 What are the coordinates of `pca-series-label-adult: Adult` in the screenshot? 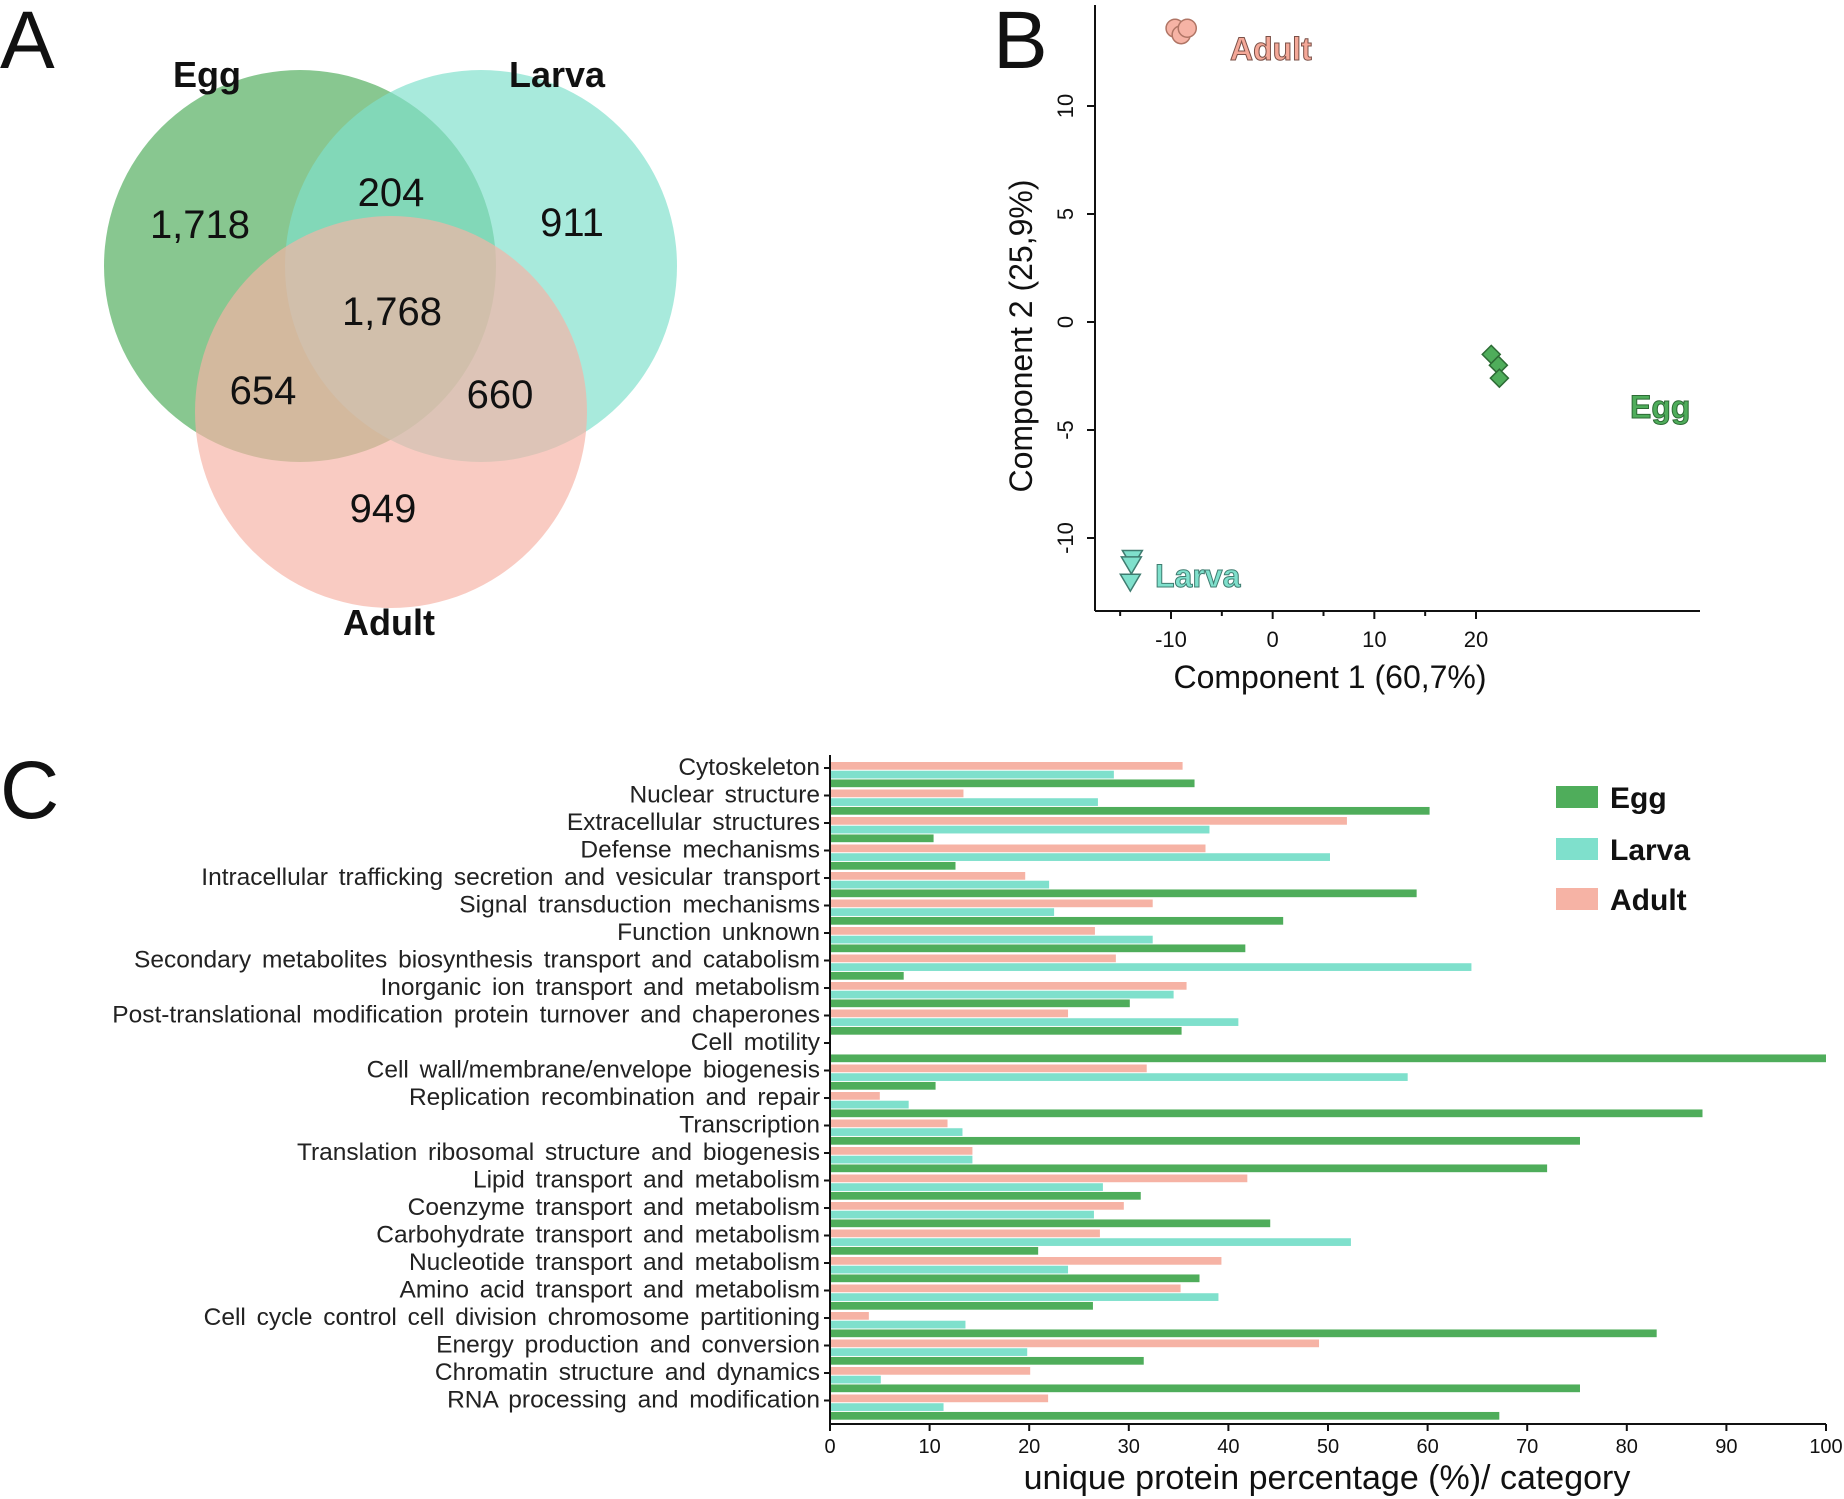 It's located at (1271, 49).